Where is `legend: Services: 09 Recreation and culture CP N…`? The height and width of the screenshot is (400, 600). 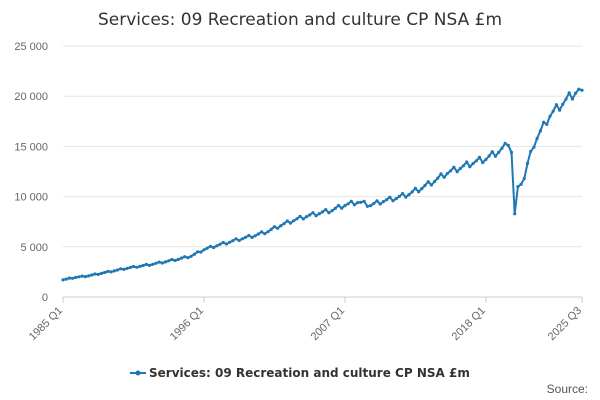 legend: Services: 09 Recreation and culture CP N… is located at coordinates (300, 373).